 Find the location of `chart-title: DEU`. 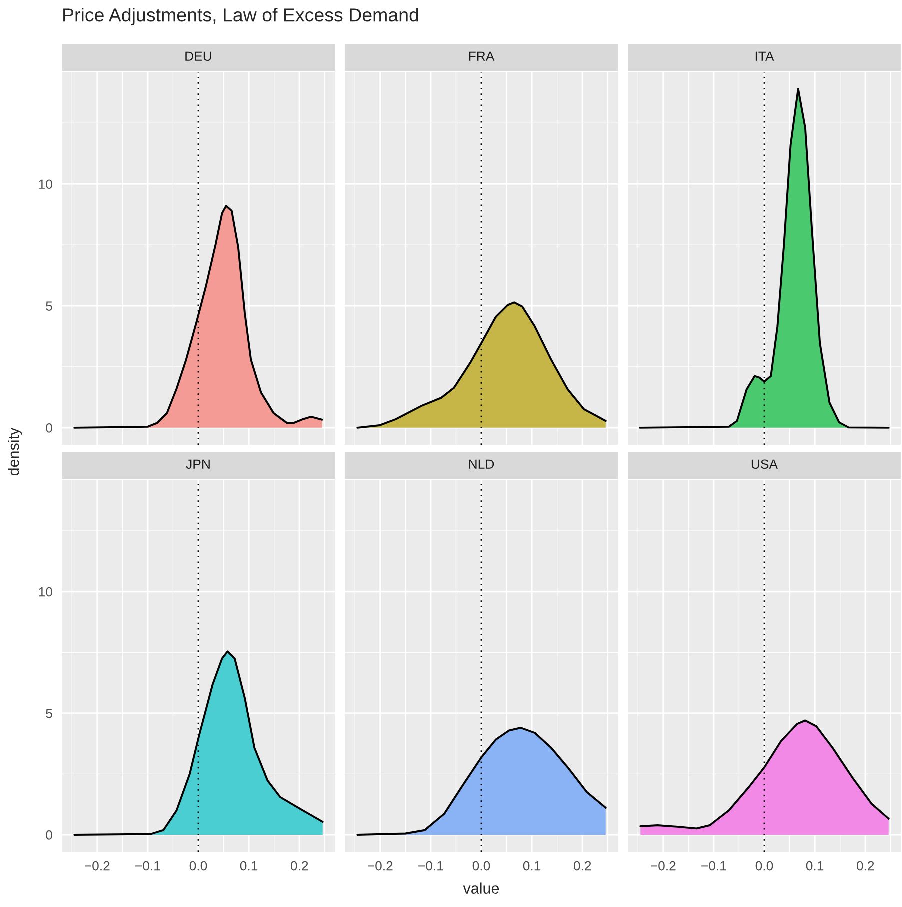

chart-title: DEU is located at coordinates (199, 57).